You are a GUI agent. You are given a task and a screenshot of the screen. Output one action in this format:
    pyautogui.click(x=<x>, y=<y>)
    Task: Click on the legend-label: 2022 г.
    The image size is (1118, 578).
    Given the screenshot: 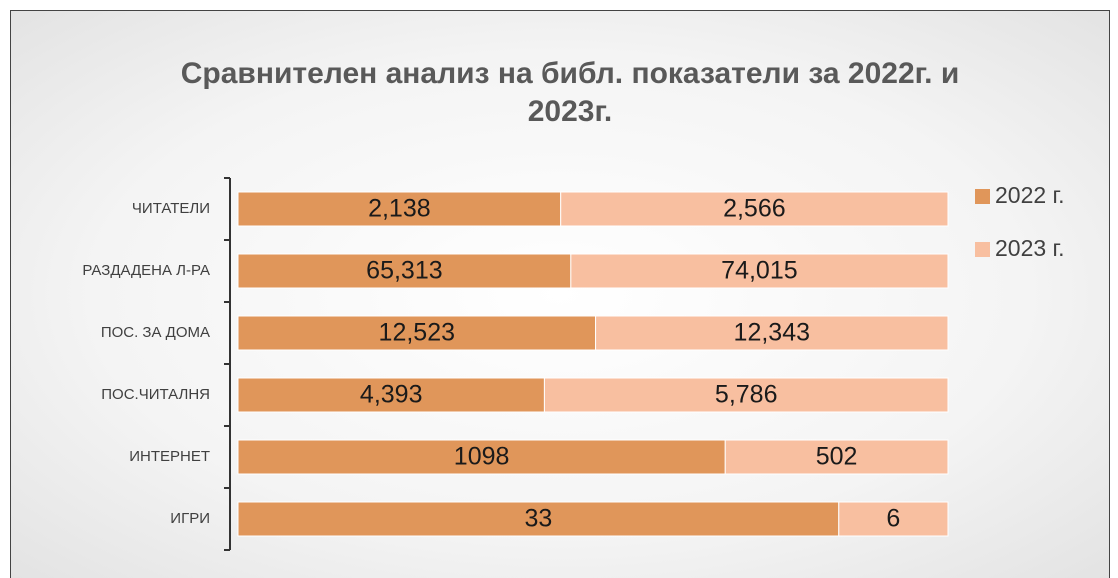 What is the action you would take?
    pyautogui.click(x=1030, y=195)
    